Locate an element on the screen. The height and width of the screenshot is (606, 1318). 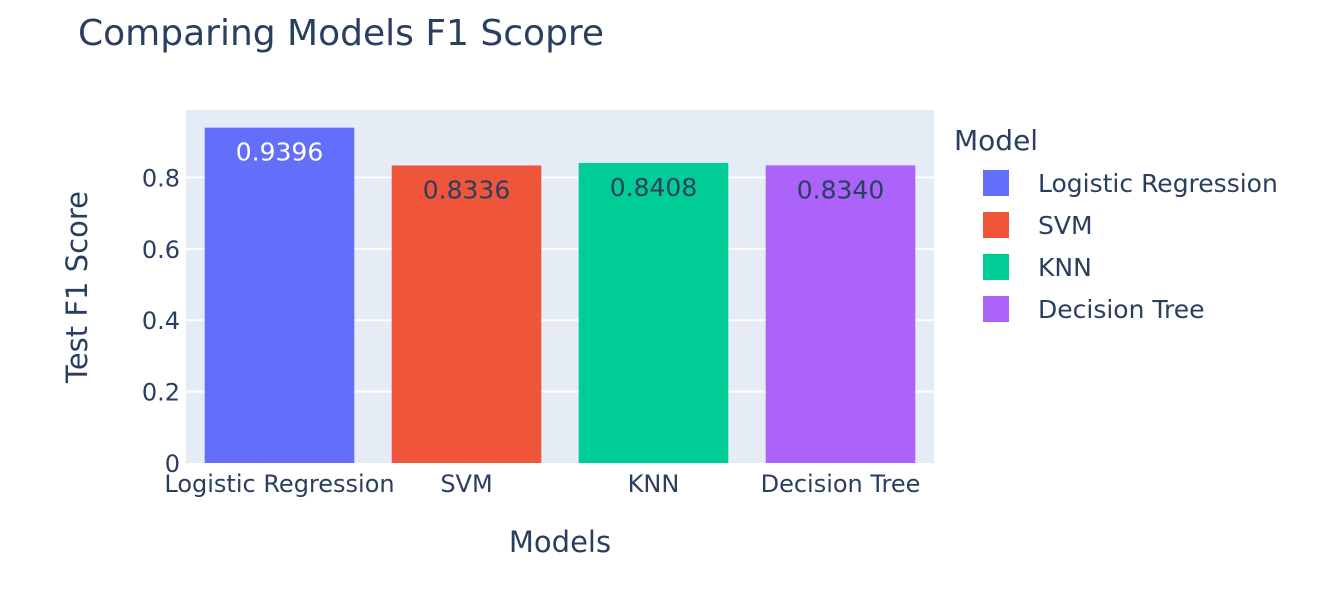
y-axis-title: Test F1 Score is located at coordinates (77, 287).